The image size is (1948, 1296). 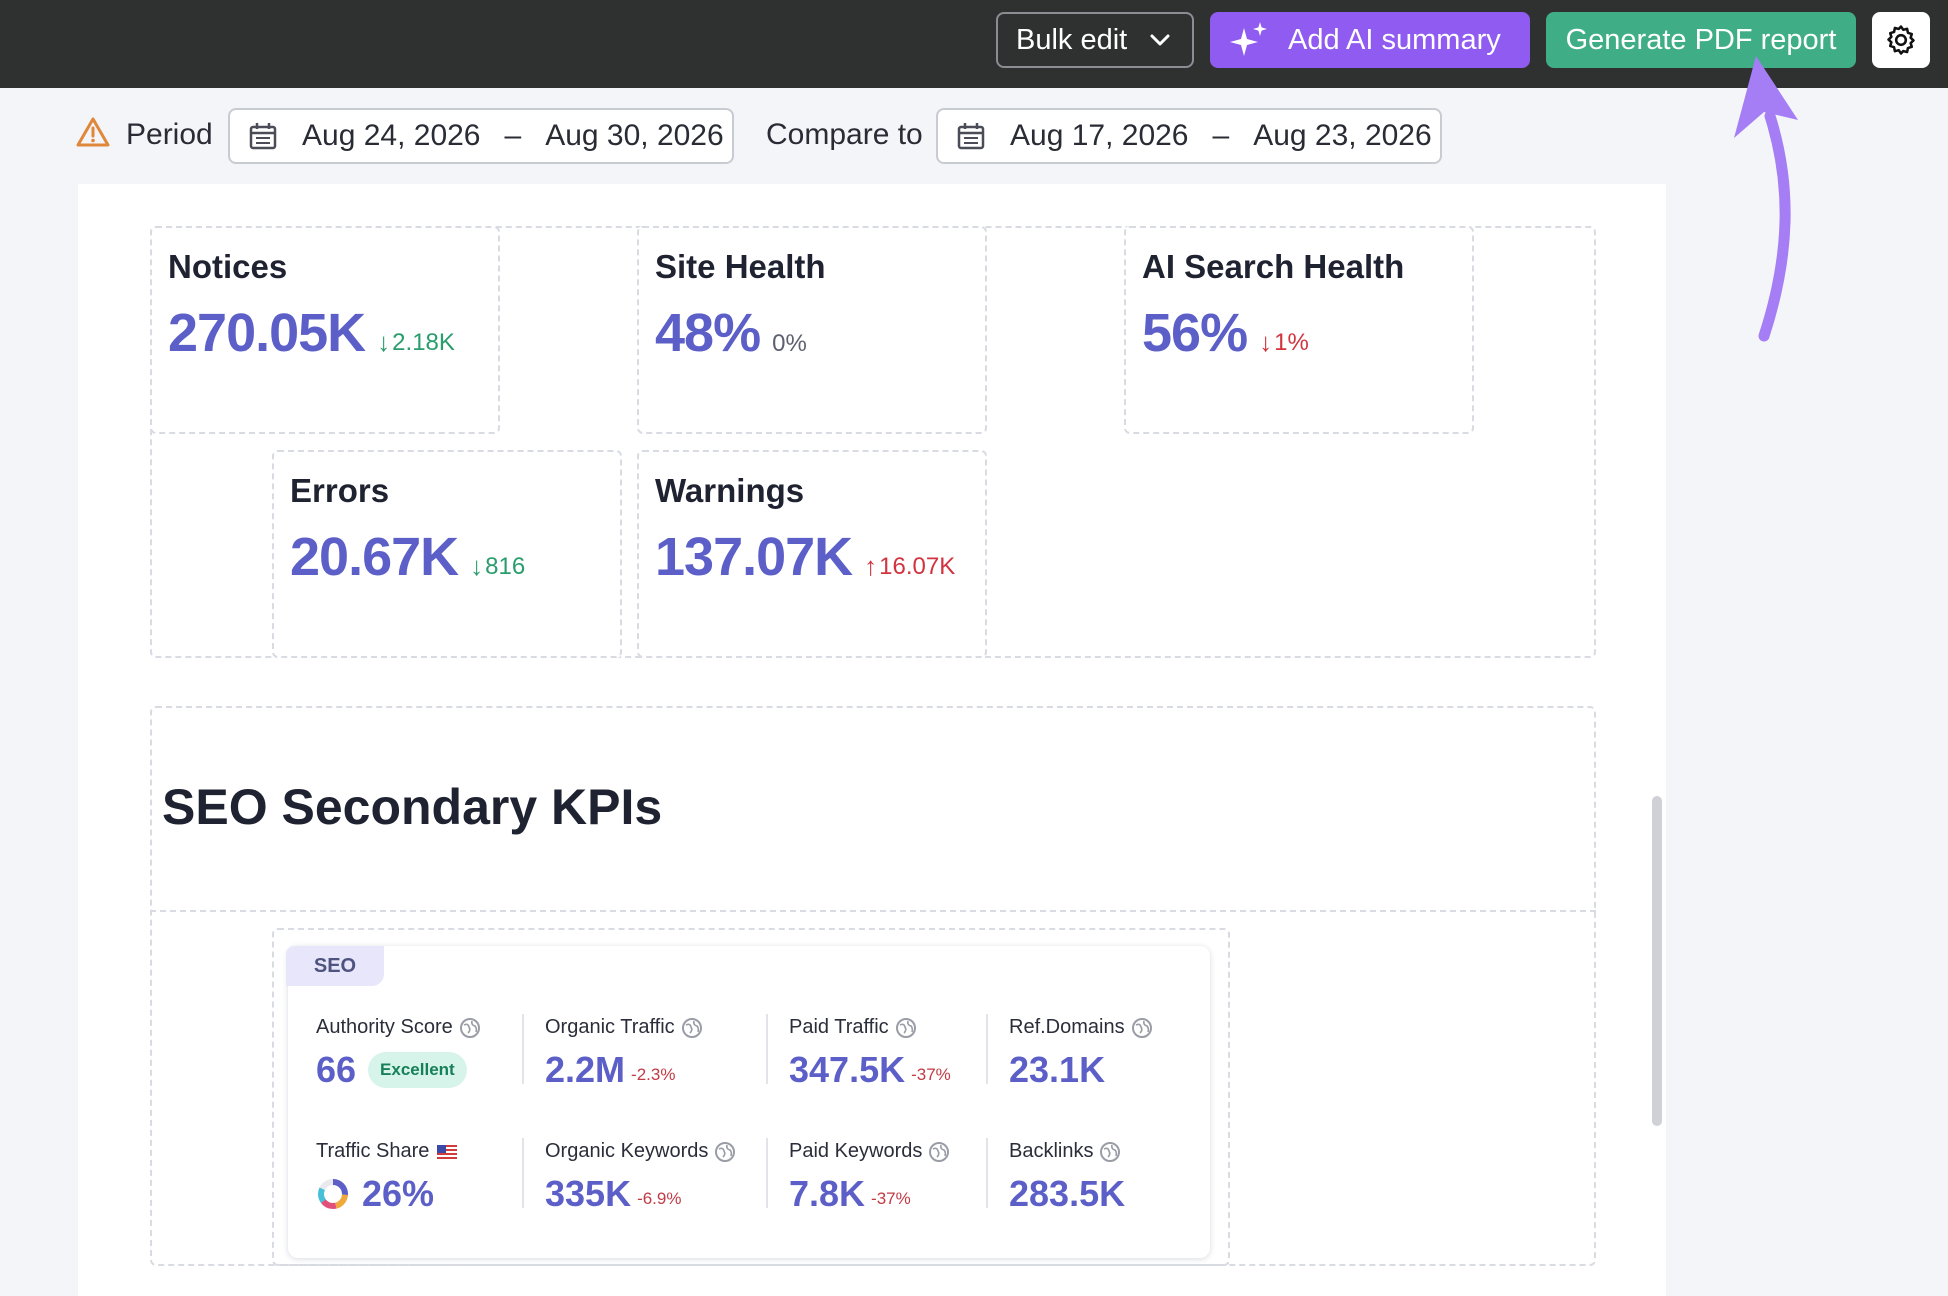 I want to click on us-flag-icon, so click(x=447, y=1151).